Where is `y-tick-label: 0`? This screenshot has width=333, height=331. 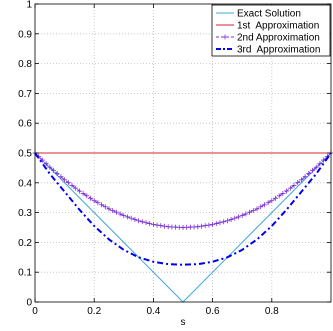 y-tick-label: 0 is located at coordinates (29, 303).